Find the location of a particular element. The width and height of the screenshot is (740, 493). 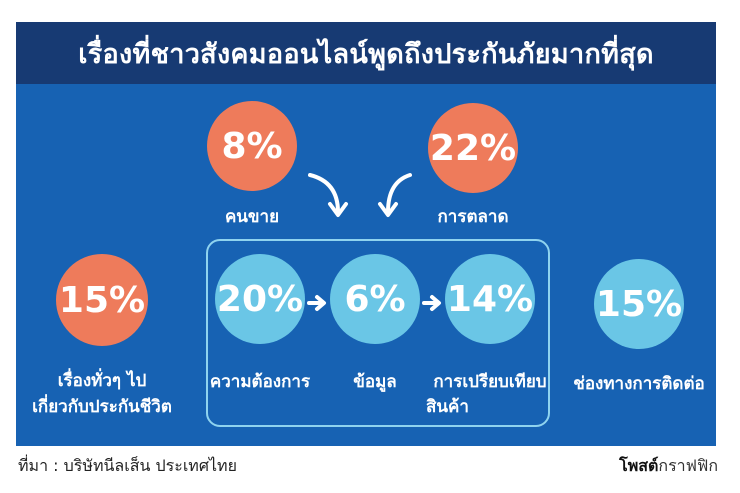

comparison-label-line1: การเปรียบเทียบ is located at coordinates (490, 382).